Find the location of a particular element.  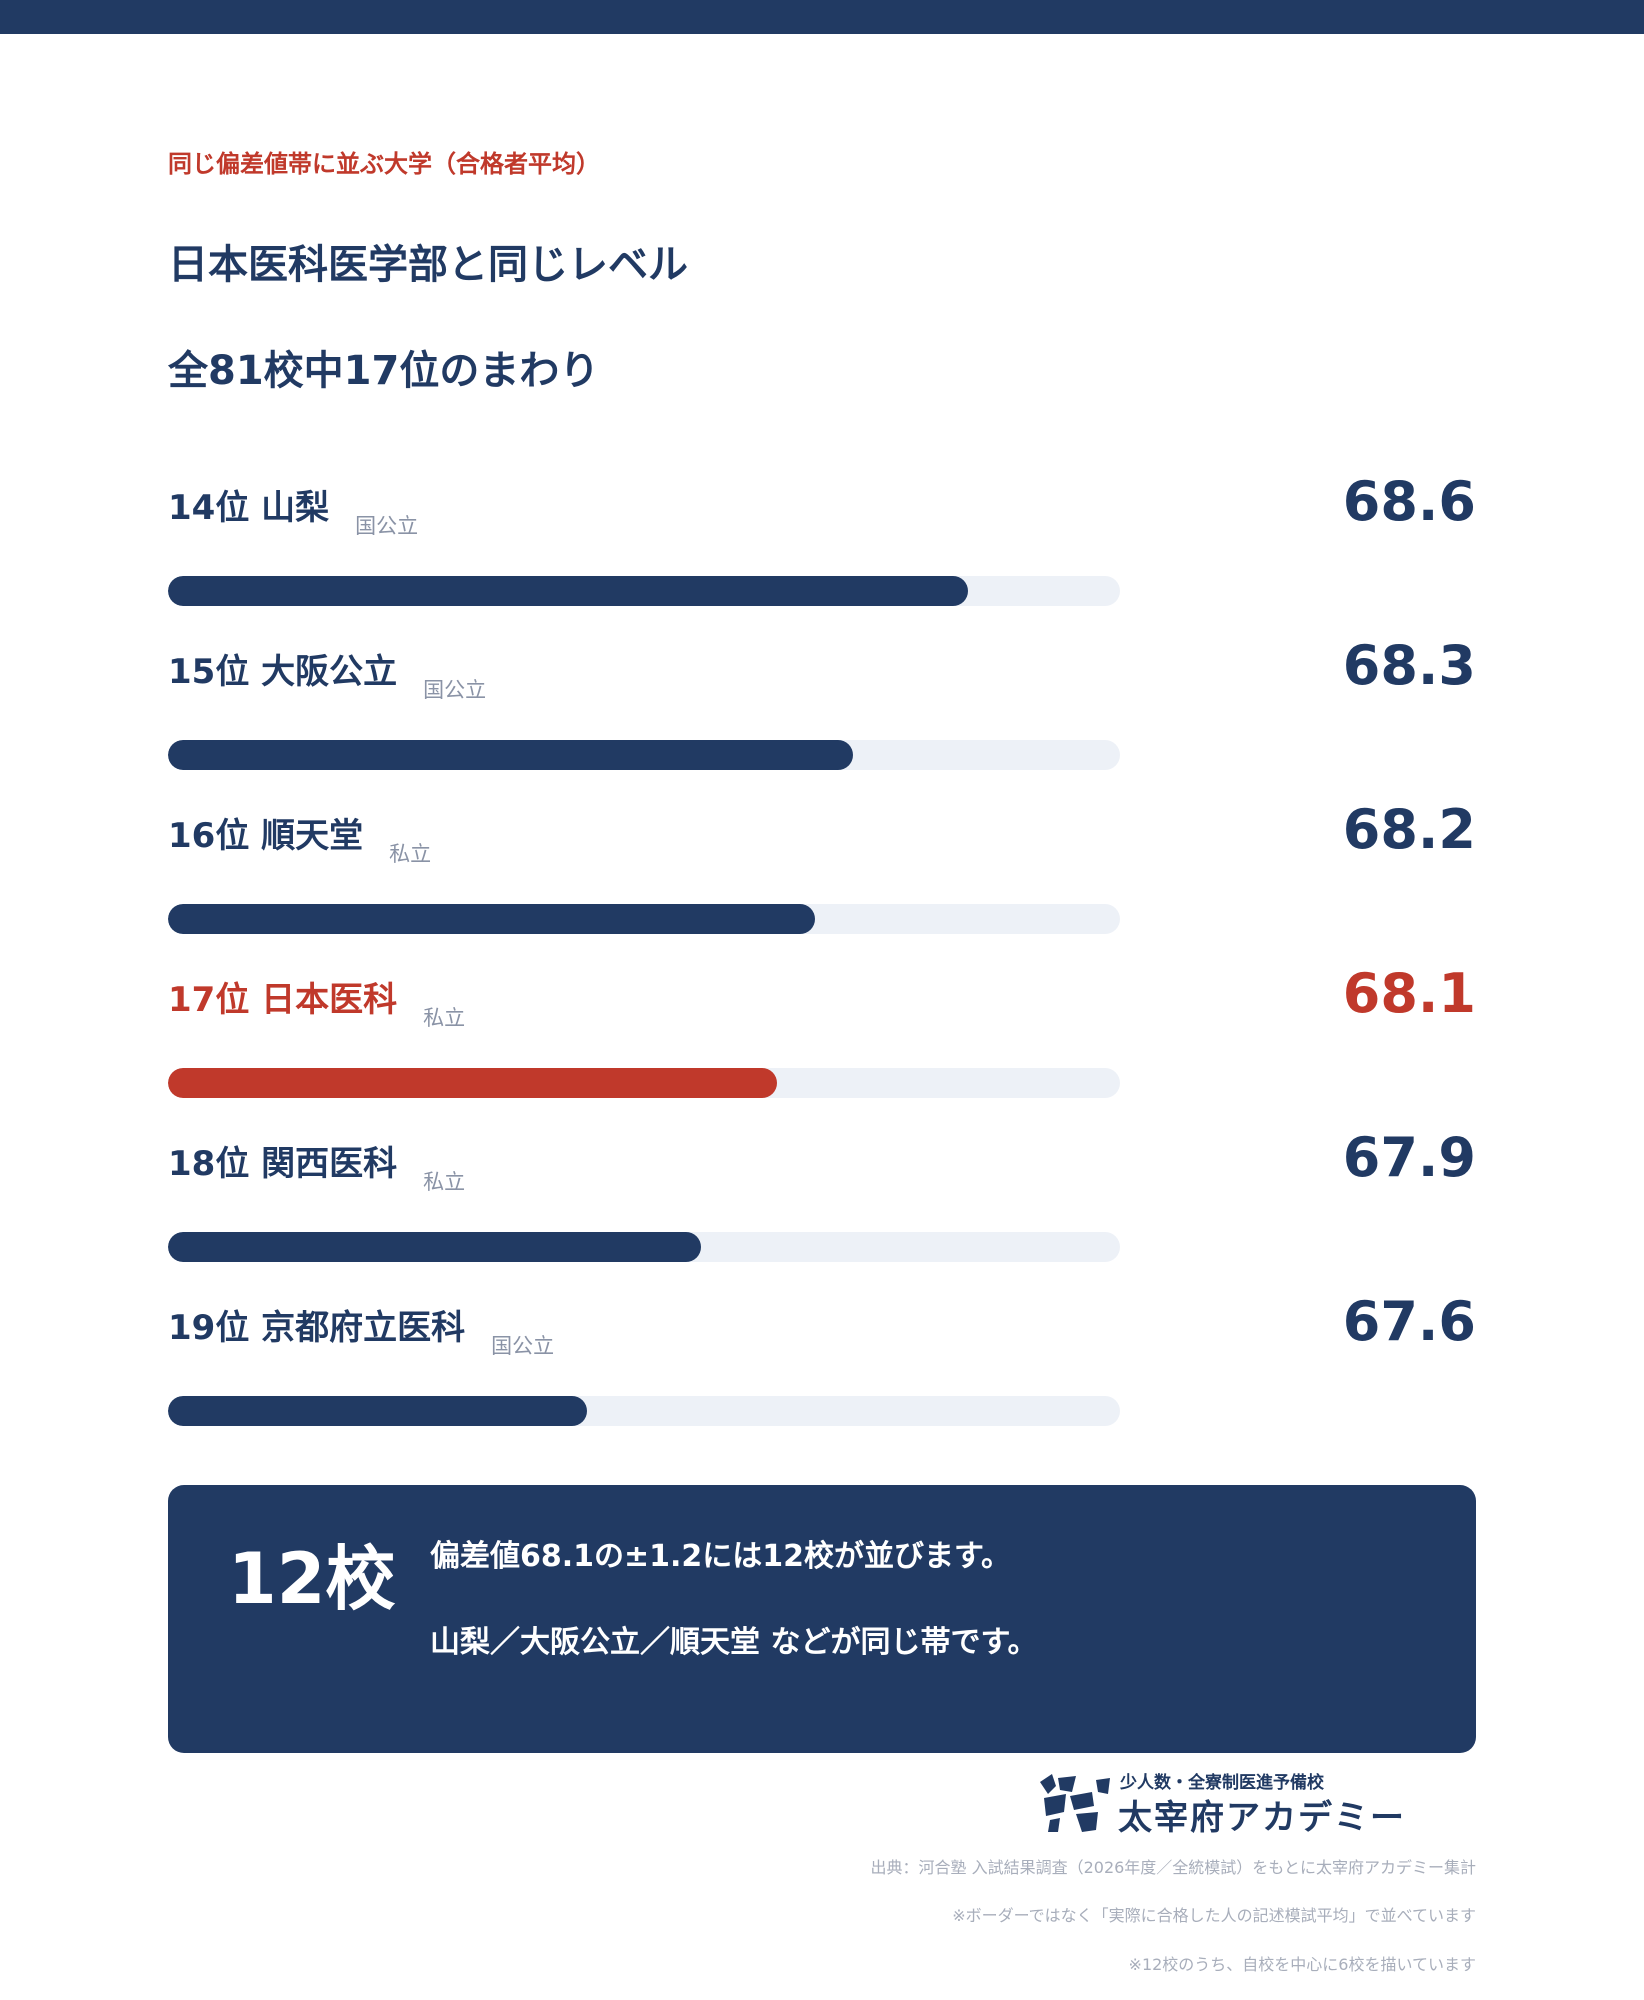

brand-name: 太宰府アカデミー is located at coordinates (1262, 1818).